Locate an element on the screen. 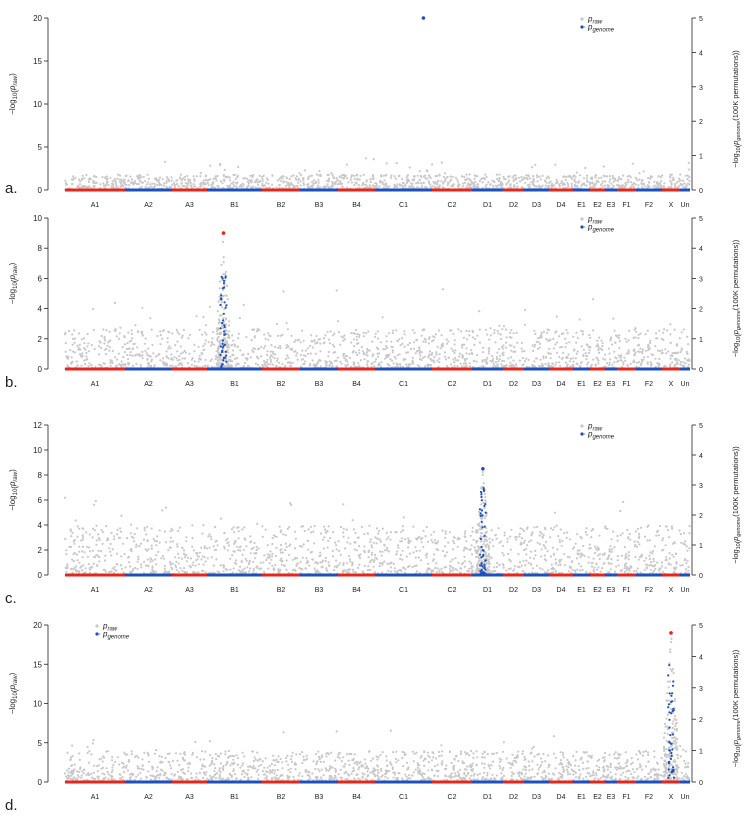  x-tick-label: E2 is located at coordinates (597, 384).